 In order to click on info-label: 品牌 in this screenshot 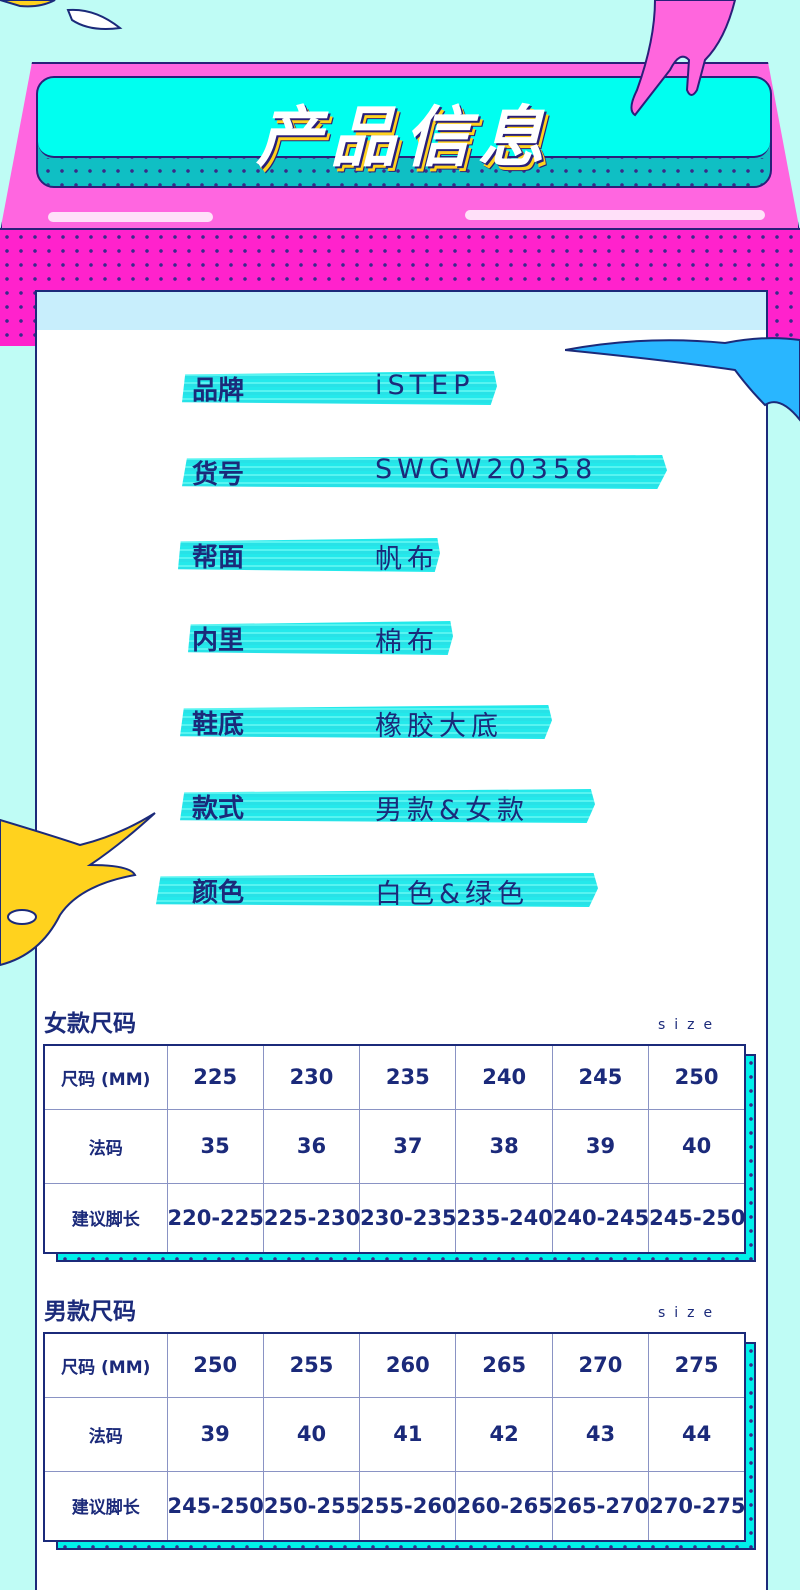, I will do `click(218, 391)`.